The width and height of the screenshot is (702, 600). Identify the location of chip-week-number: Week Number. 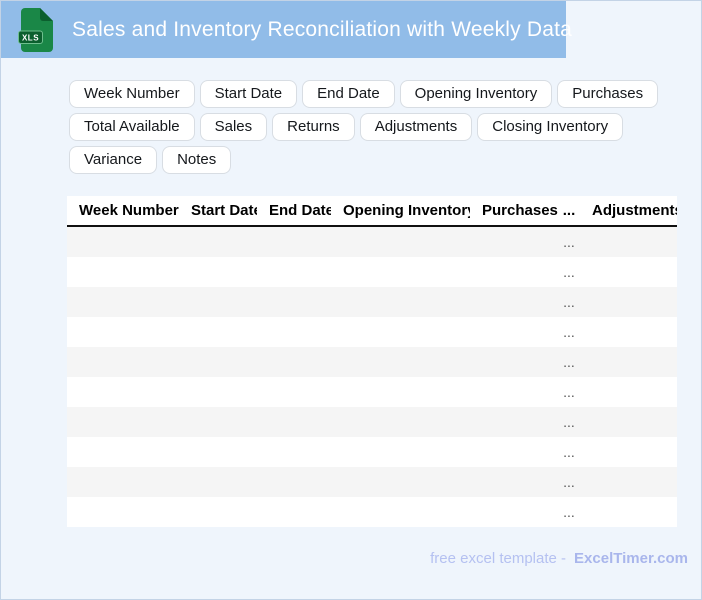
(132, 94).